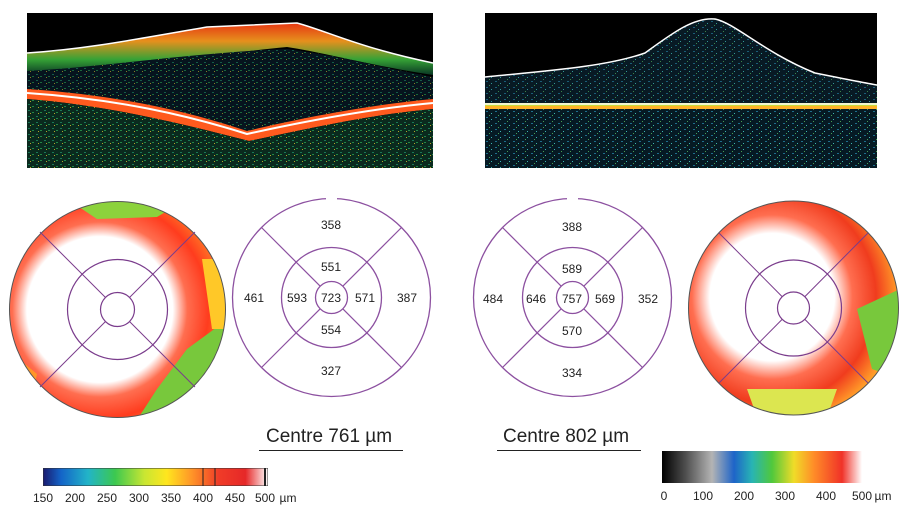 This screenshot has height=511, width=907. What do you see at coordinates (536, 299) in the screenshot?
I see `right-nasal-inner: 646` at bounding box center [536, 299].